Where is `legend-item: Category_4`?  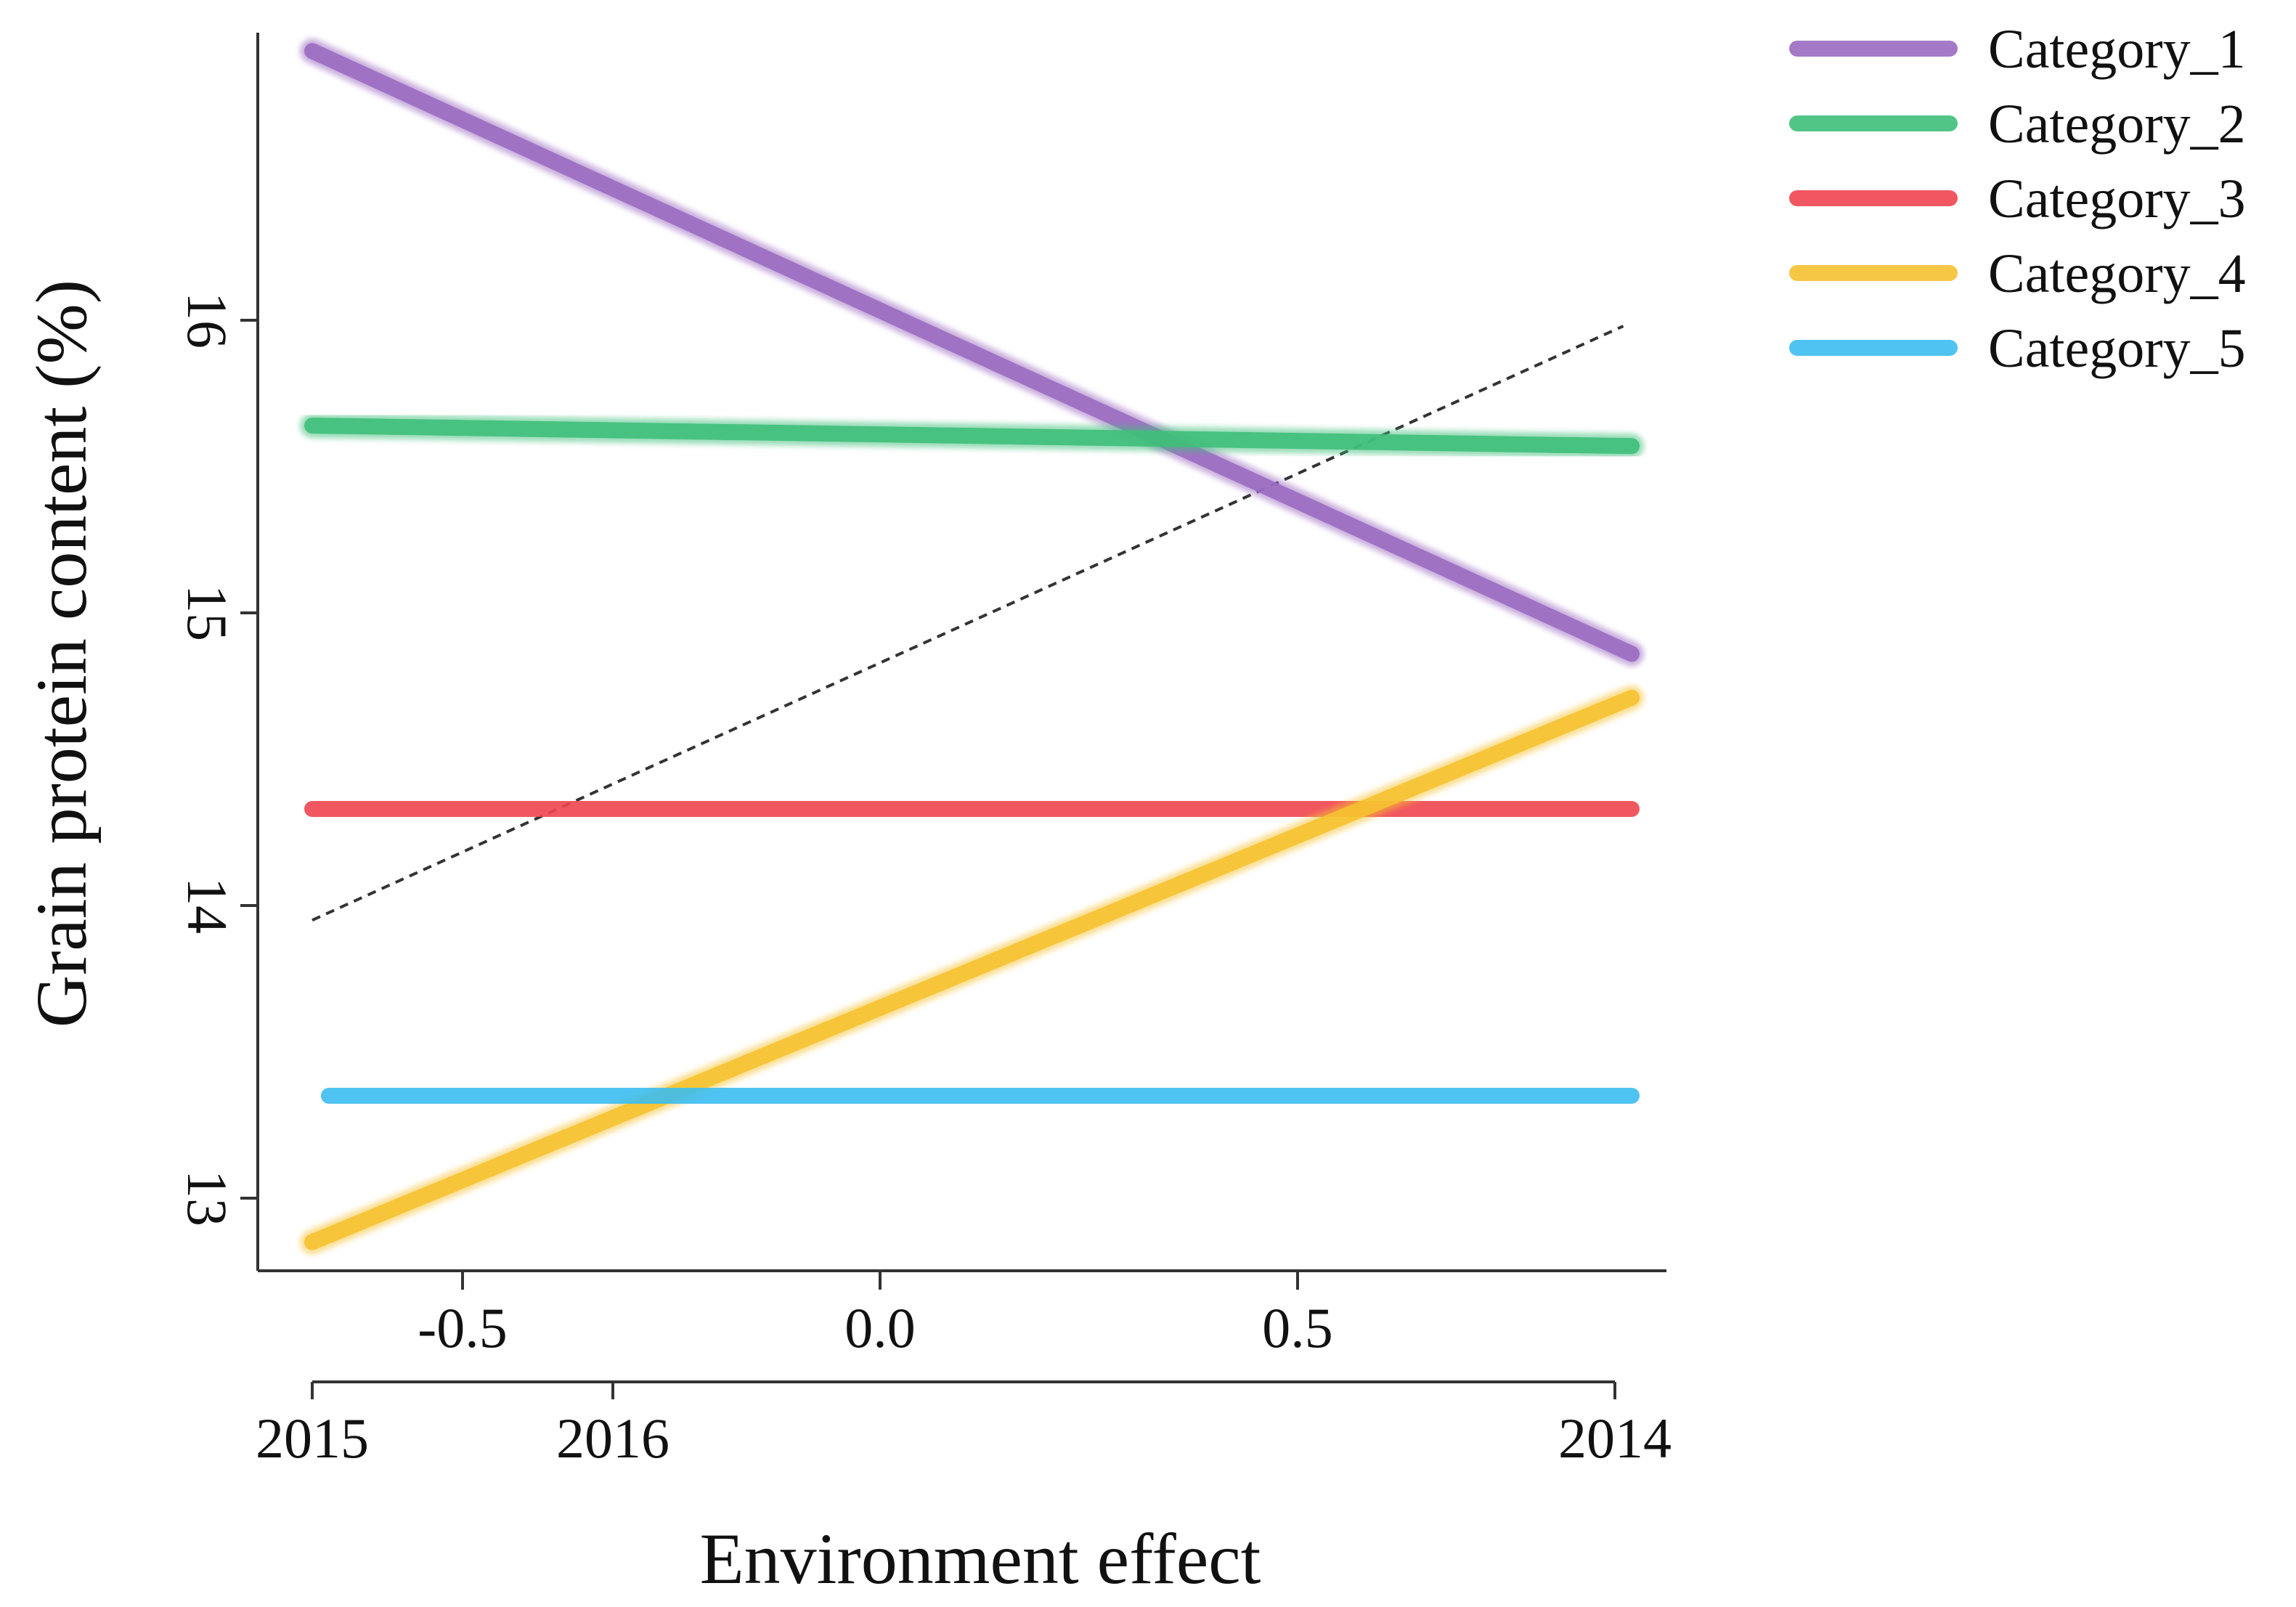 legend-item: Category_4 is located at coordinates (2015, 274).